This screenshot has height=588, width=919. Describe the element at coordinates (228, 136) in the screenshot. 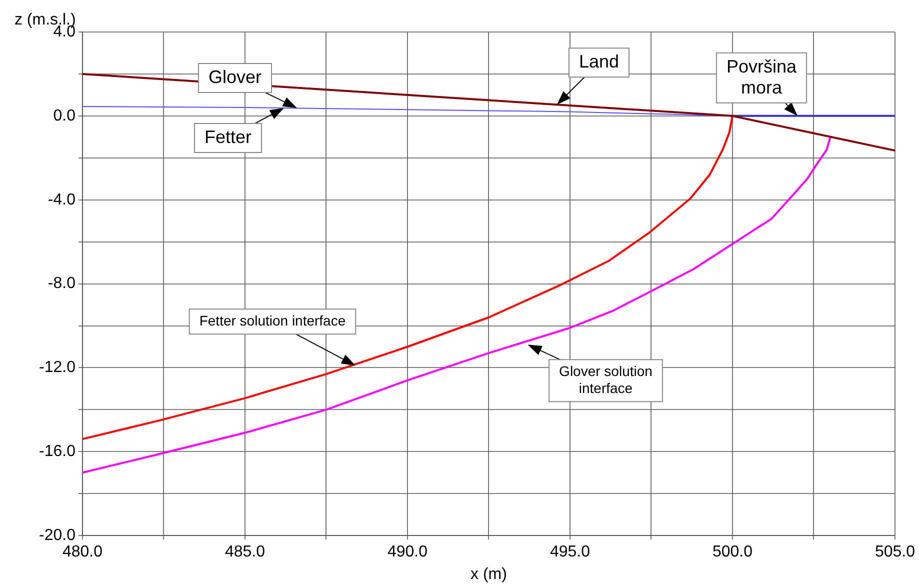

I see `annotation: Fetter` at that location.